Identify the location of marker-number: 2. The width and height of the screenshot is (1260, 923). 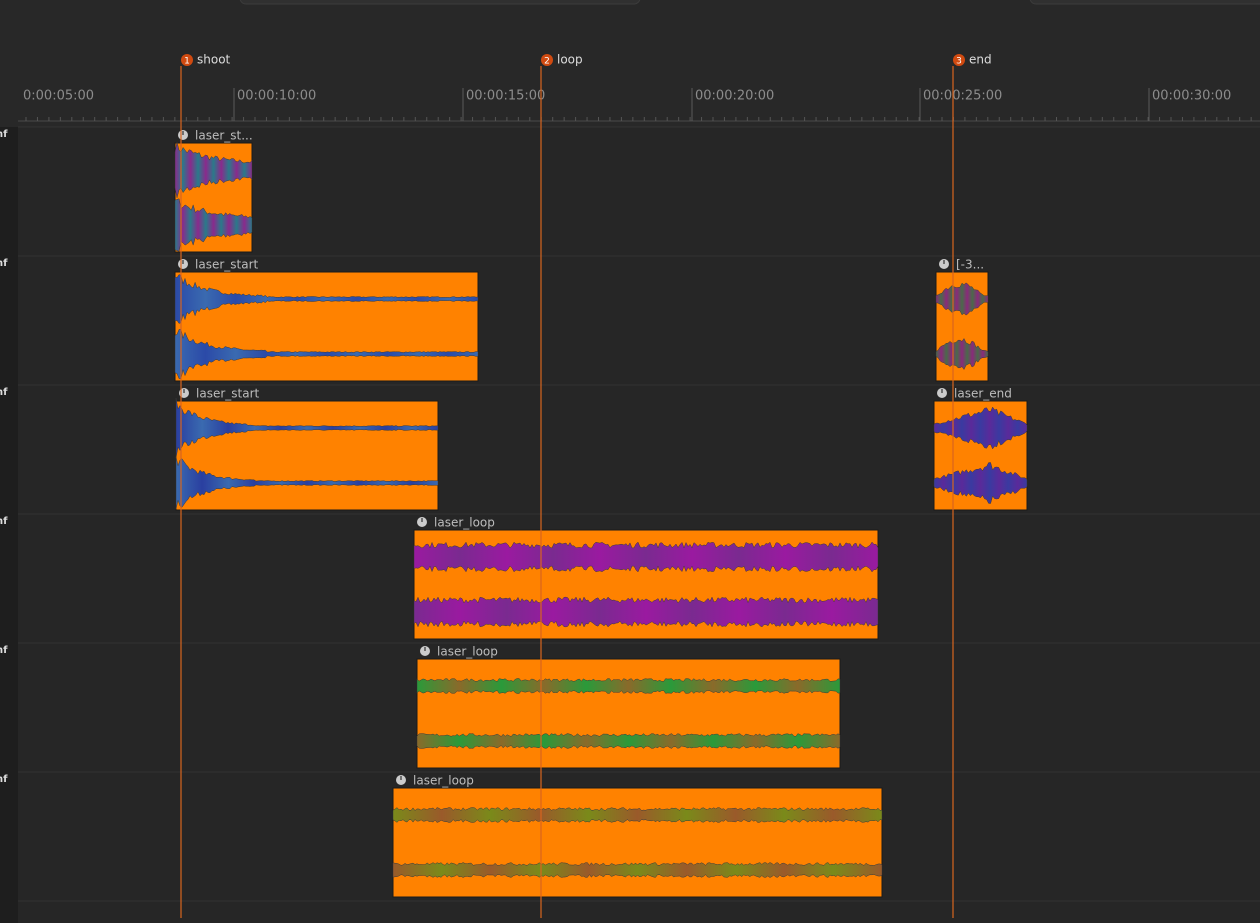
(547, 62).